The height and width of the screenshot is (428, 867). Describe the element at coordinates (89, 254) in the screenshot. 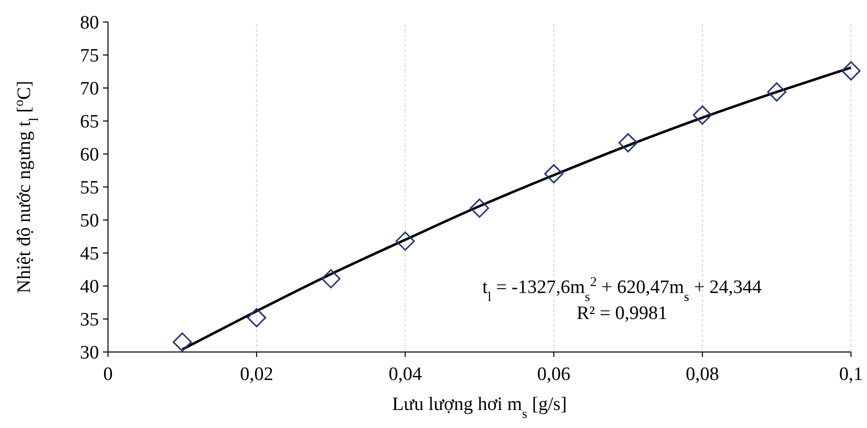

I see `y-tick-label: 45` at that location.